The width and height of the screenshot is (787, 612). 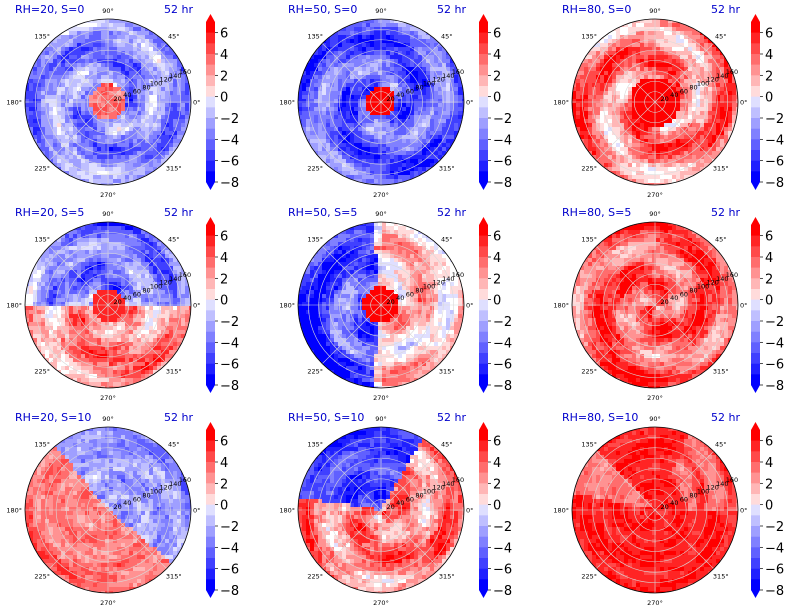 I want to click on angular-gridline, so click(x=79, y=131).